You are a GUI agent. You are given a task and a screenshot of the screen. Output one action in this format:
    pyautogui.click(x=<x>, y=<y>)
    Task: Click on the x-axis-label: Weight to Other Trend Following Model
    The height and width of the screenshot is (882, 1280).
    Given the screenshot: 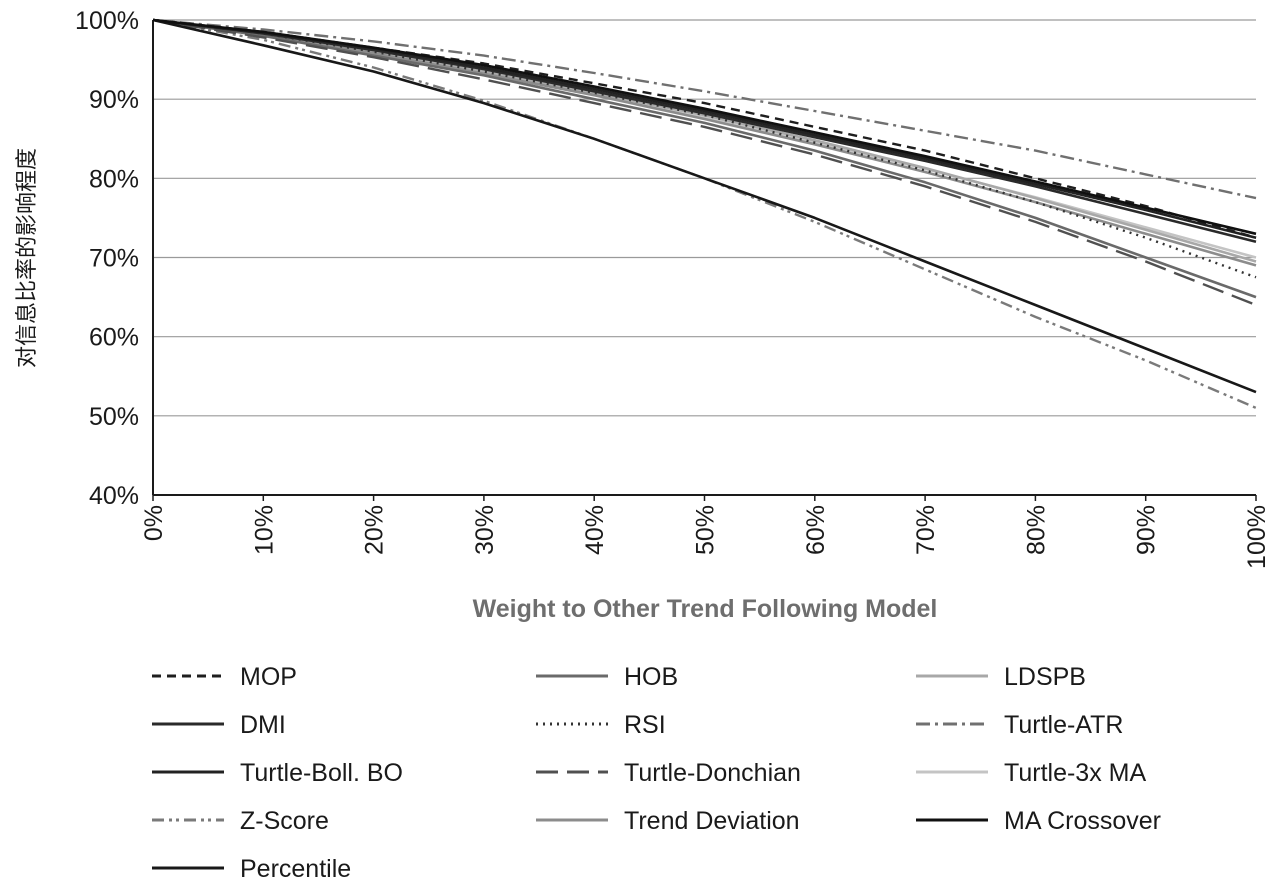 What is the action you would take?
    pyautogui.click(x=705, y=609)
    